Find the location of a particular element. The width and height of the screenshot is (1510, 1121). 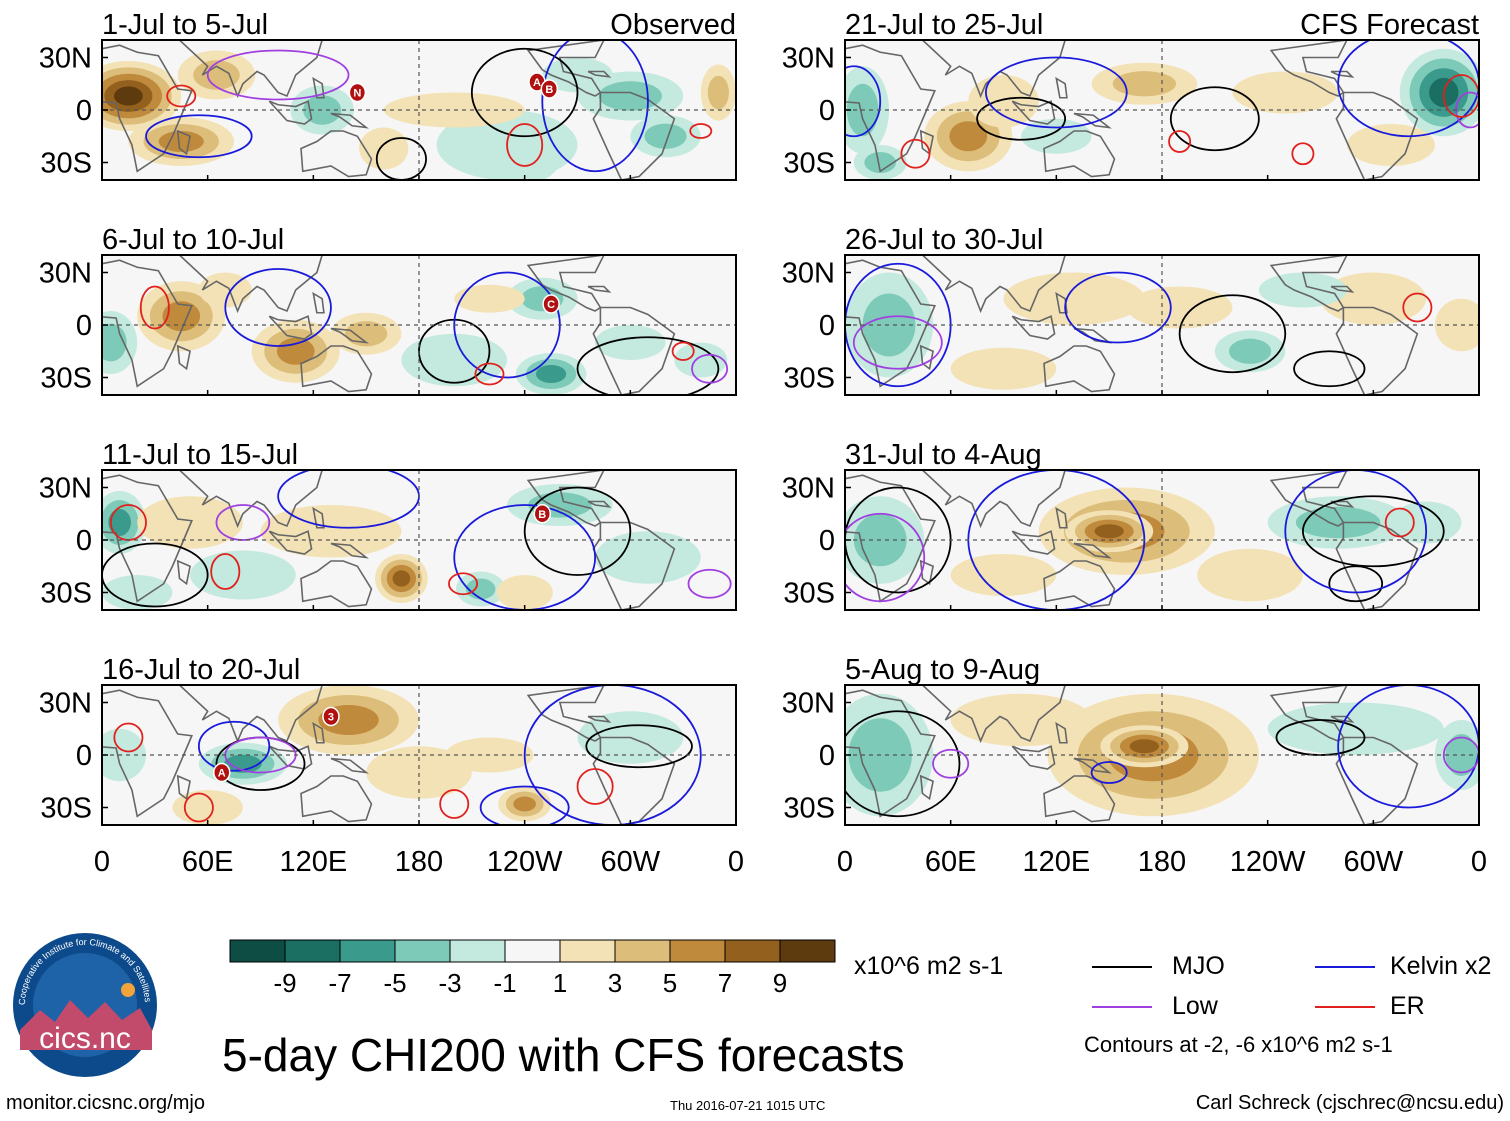

storm-marker: N is located at coordinates (357, 92).